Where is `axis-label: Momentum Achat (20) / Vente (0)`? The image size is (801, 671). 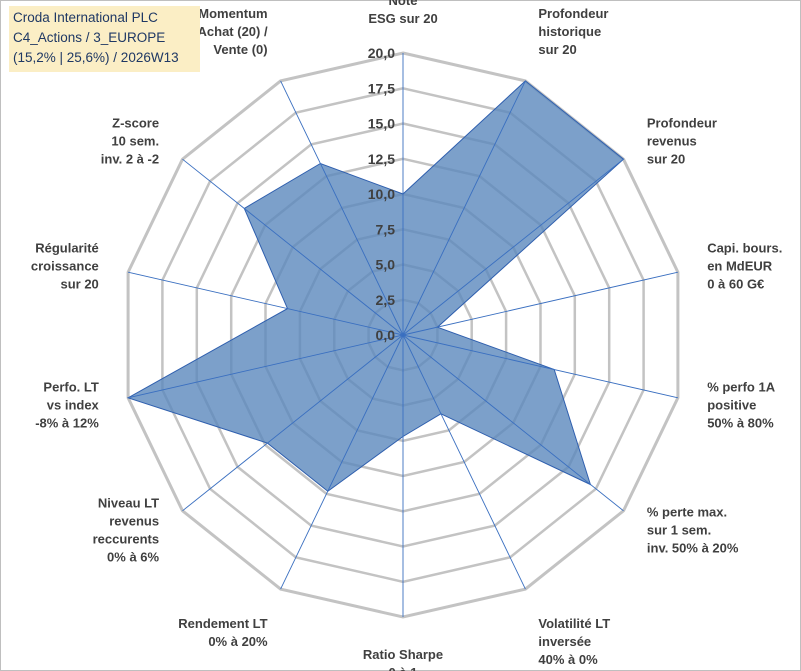
axis-label: Momentum Achat (20) / Vente (0) is located at coordinates (233, 31).